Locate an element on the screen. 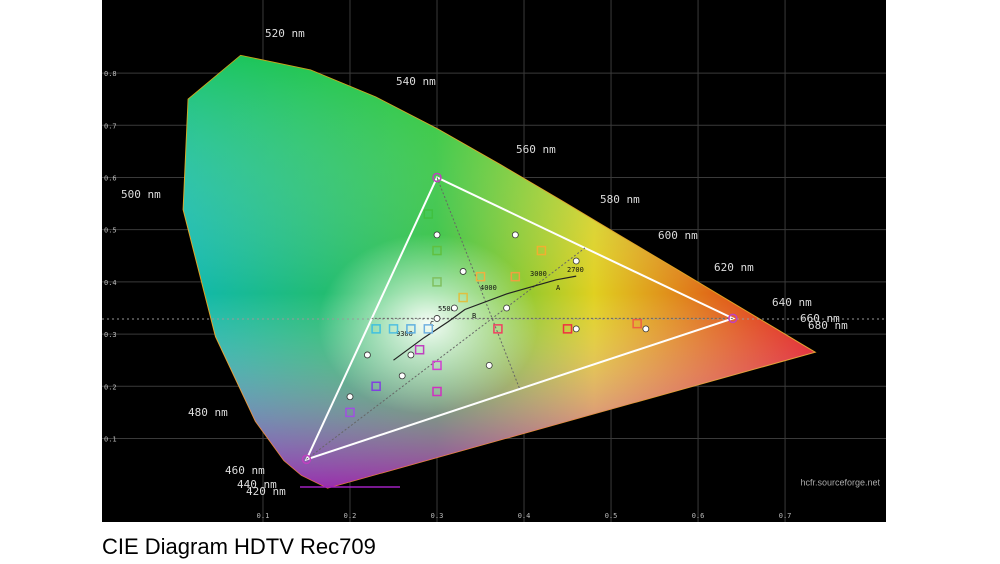 This screenshot has height=564, width=1000. x-tick-label: 0.7 is located at coordinates (785, 516).